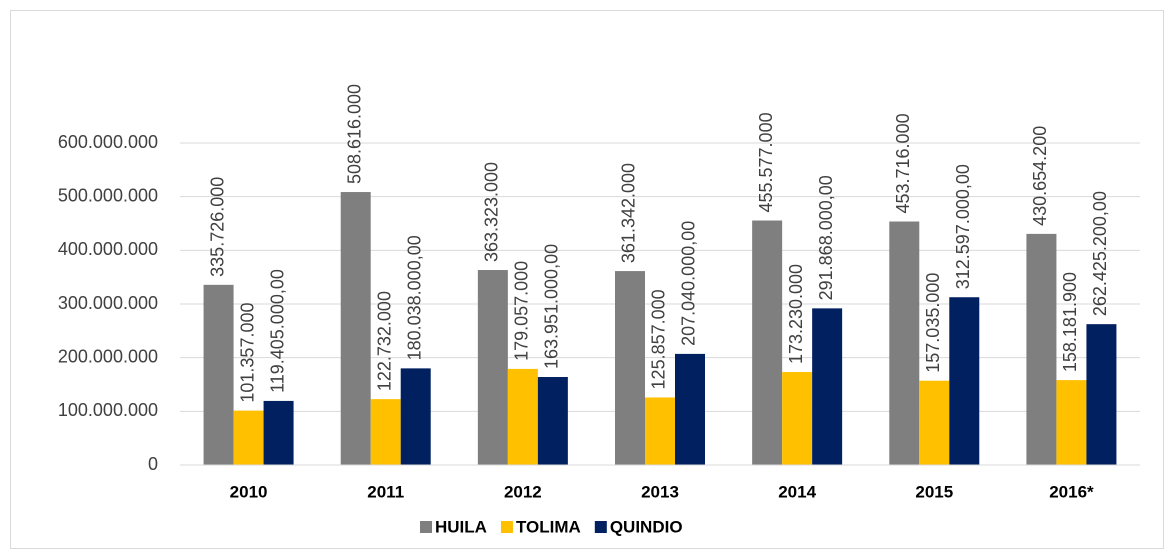 This screenshot has width=1174, height=560. Describe the element at coordinates (629, 213) in the screenshot. I see `data-label: 361.342.000` at that location.